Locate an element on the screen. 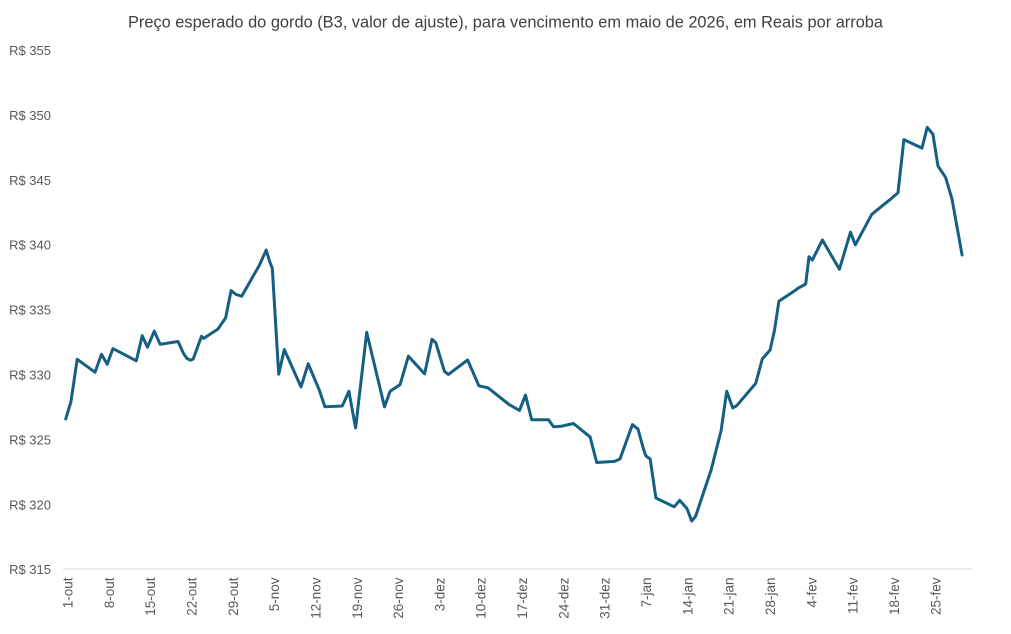  svg-text: R$ 325 is located at coordinates (30, 439).